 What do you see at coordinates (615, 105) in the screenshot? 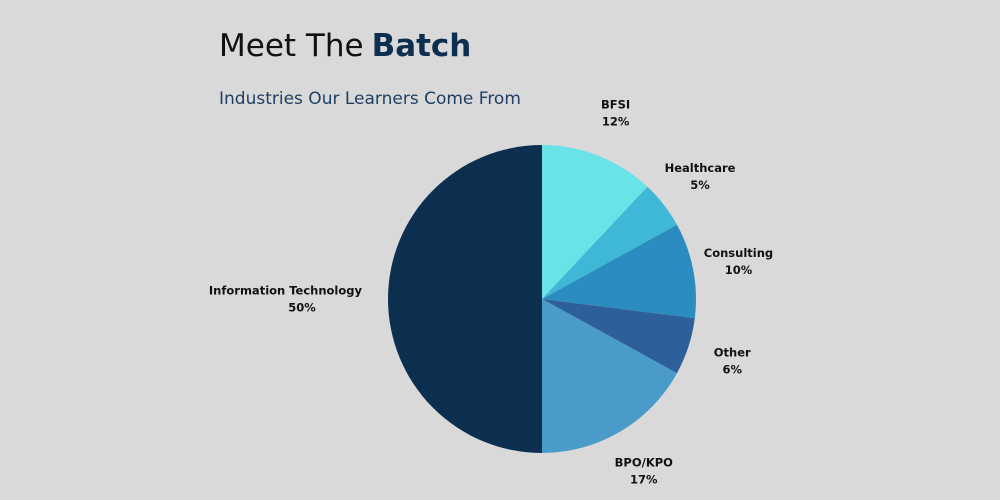
I see `slice-label: BFSI` at bounding box center [615, 105].